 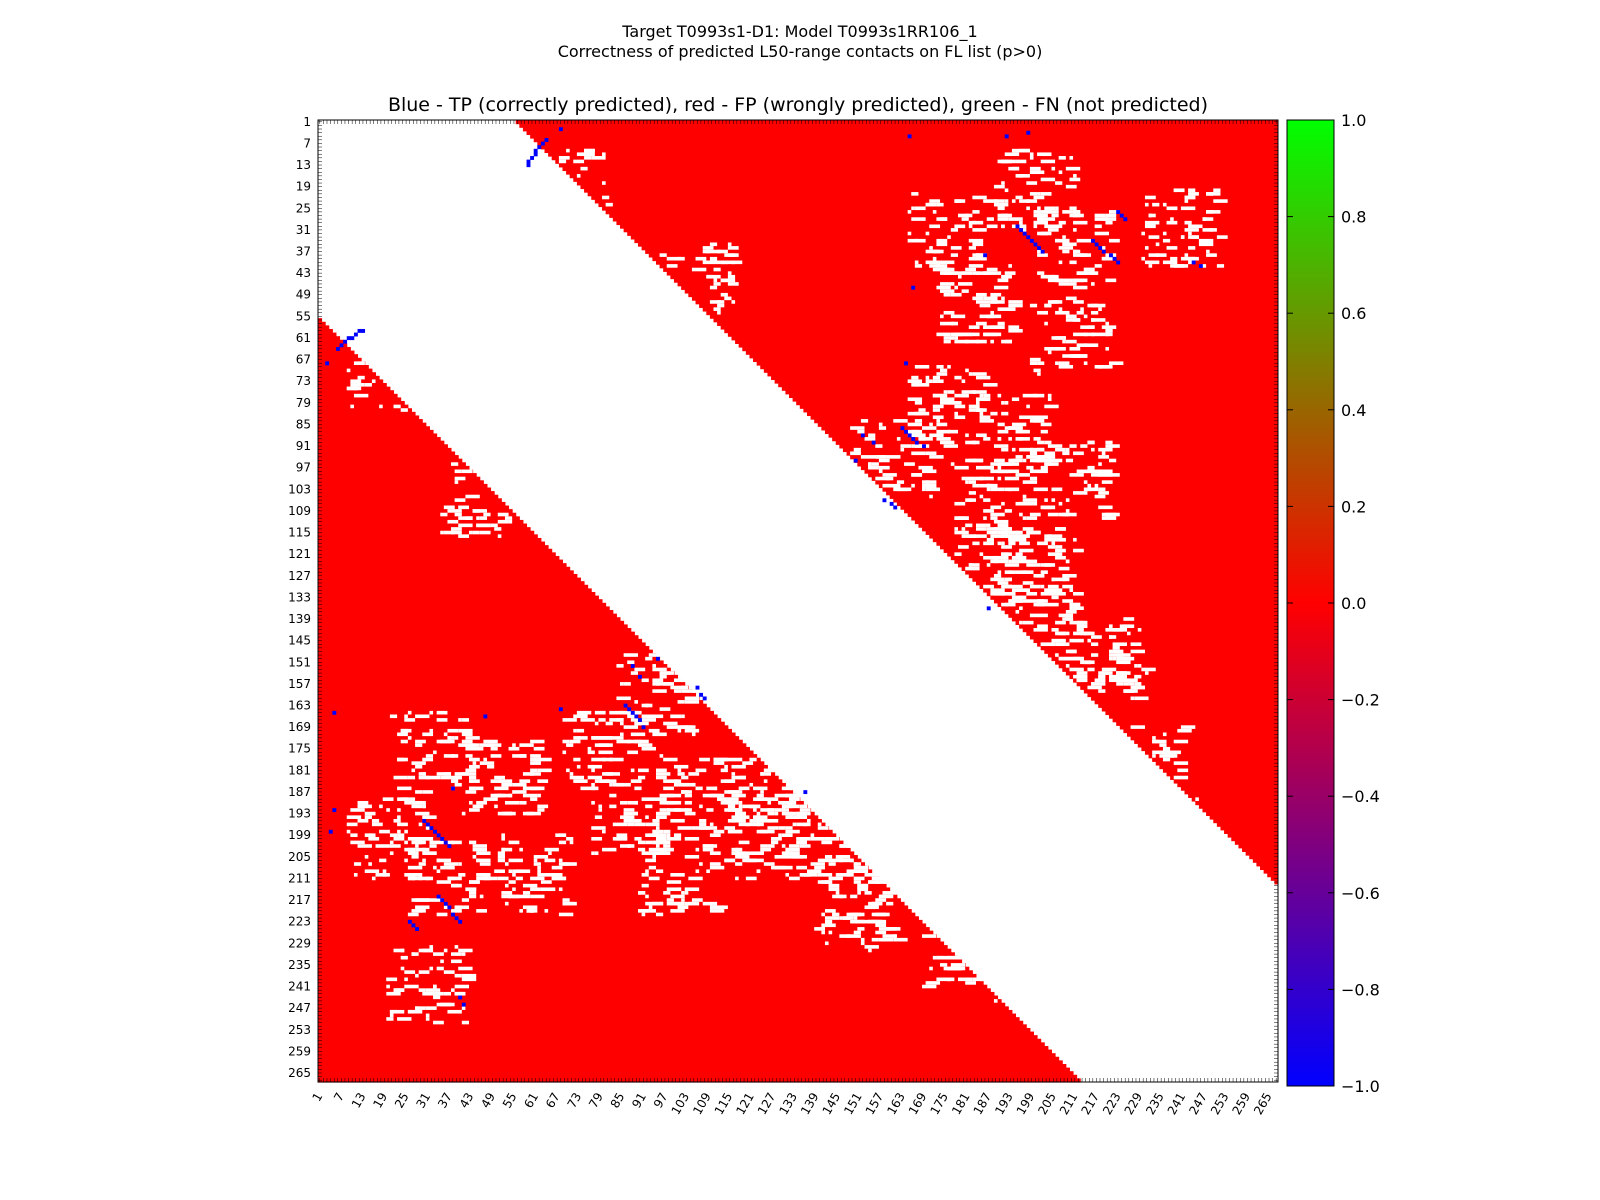 What do you see at coordinates (303, 252) in the screenshot?
I see `y-tick-label: 37` at bounding box center [303, 252].